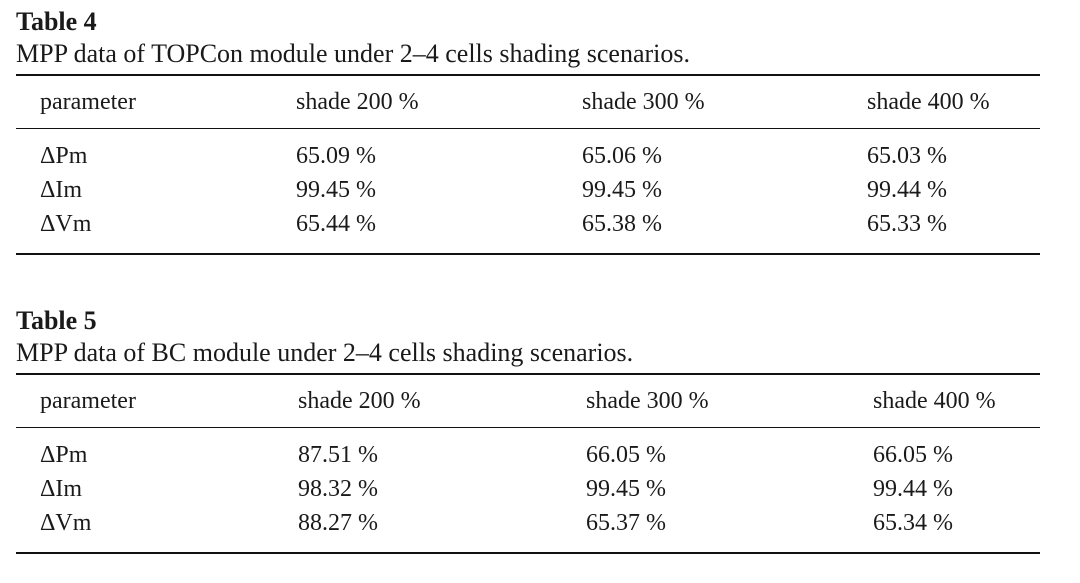 Image resolution: width=1080 pixels, height=583 pixels. I want to click on table-cell: 87.51 %, so click(338, 455).